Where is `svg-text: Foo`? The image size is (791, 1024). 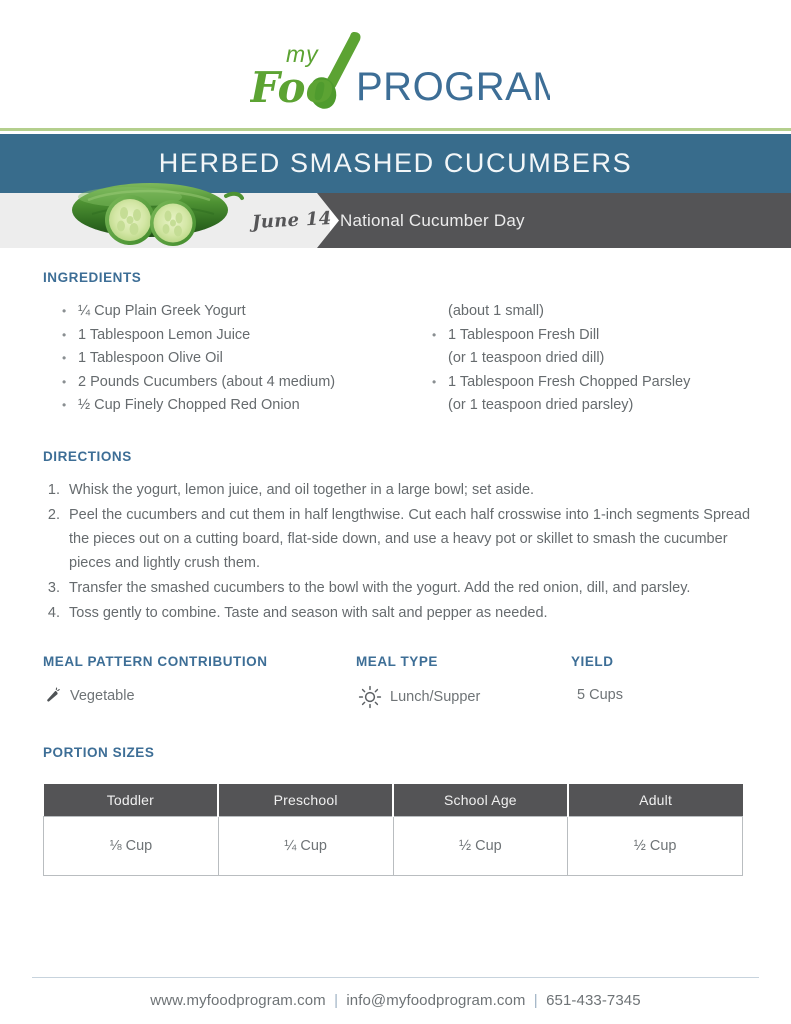 svg-text: Foo is located at coordinates (292, 86).